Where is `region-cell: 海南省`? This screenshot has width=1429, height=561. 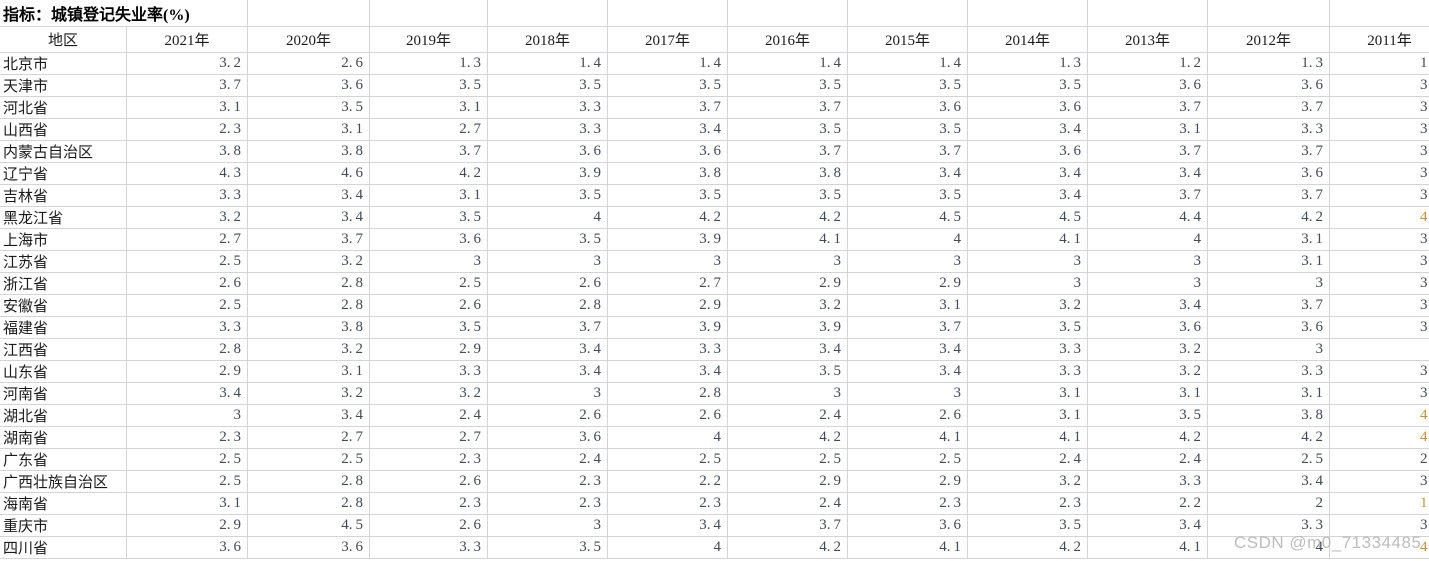 region-cell: 海南省 is located at coordinates (63, 504).